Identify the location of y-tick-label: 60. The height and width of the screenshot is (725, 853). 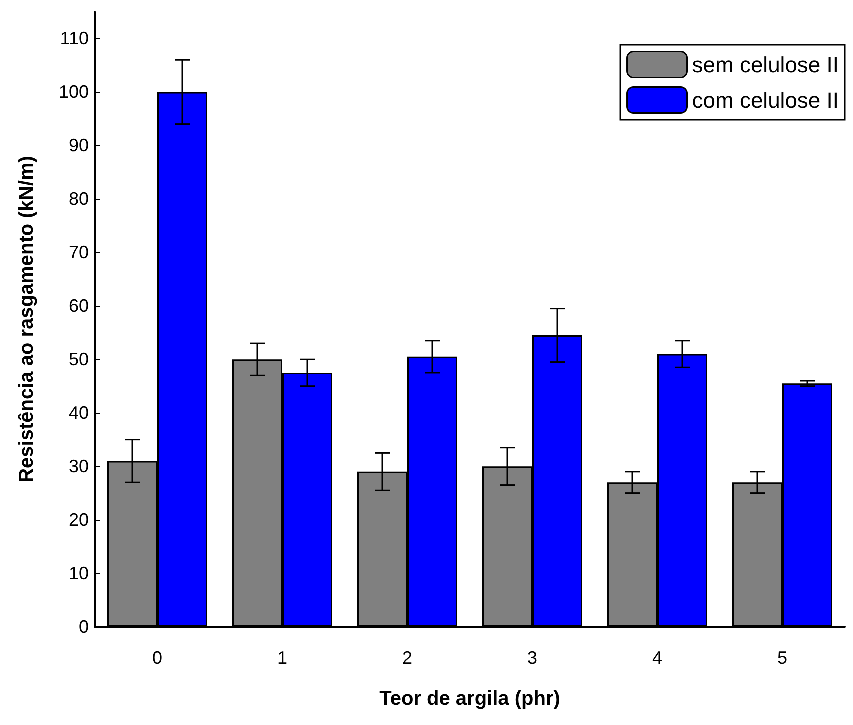
(78, 306).